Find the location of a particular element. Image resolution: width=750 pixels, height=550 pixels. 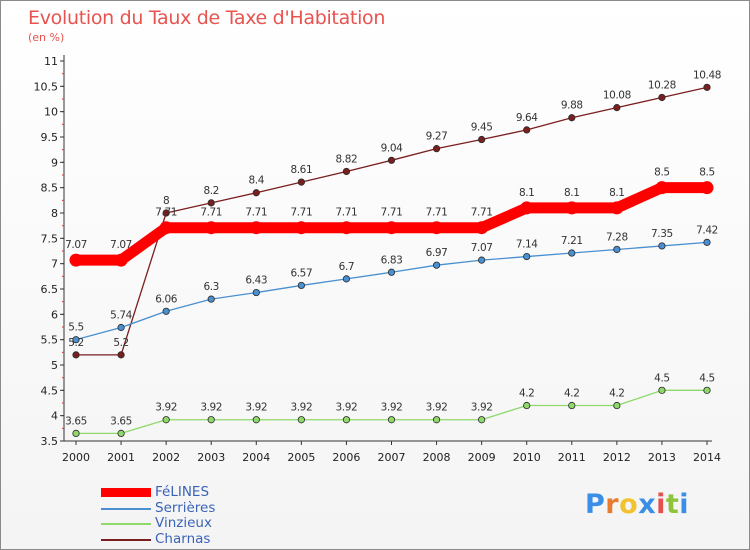

data-label: 7.14 is located at coordinates (527, 245).